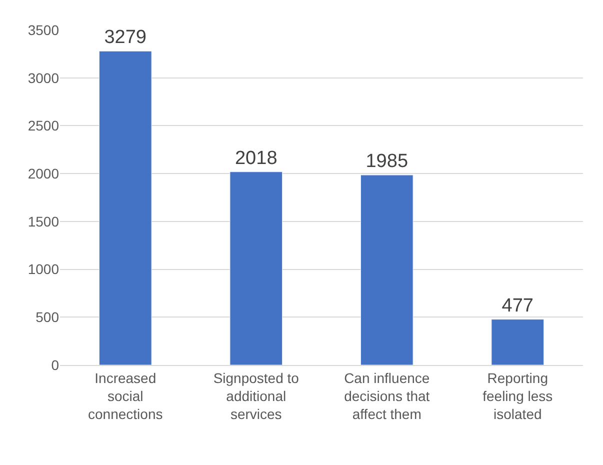  What do you see at coordinates (44, 30) in the screenshot?
I see `y-tick-label: 3500` at bounding box center [44, 30].